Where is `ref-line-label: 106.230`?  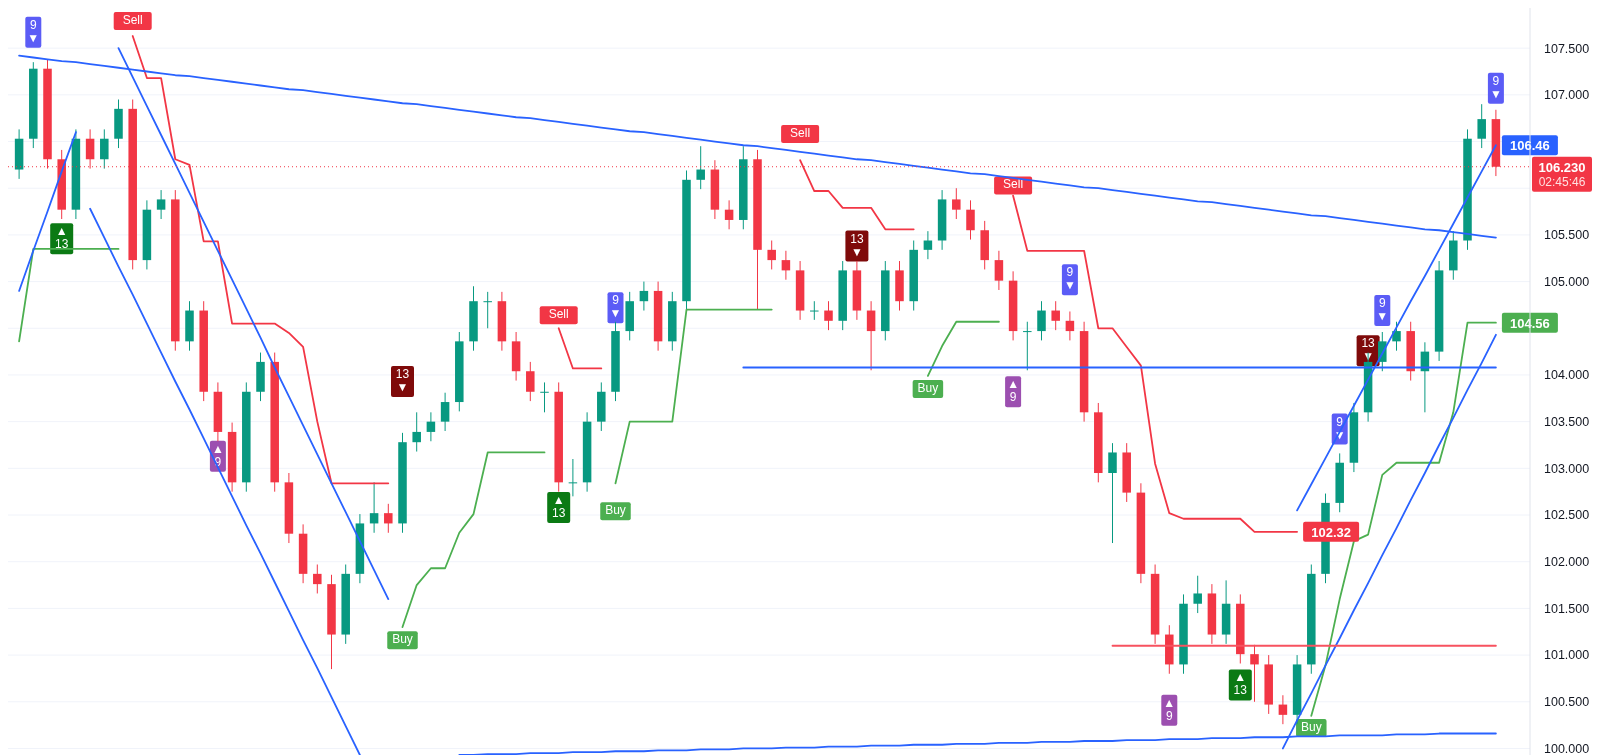 ref-line-label: 106.230 is located at coordinates (1562, 167).